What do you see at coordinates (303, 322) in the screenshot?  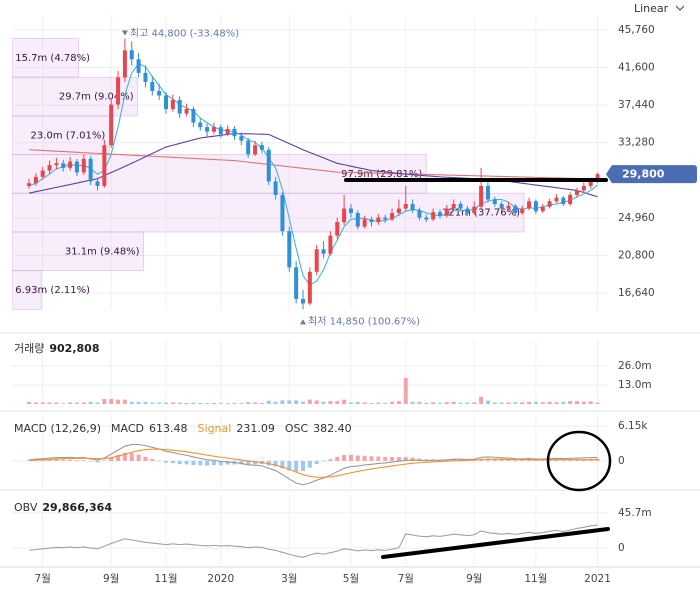 I see `low-marker` at bounding box center [303, 322].